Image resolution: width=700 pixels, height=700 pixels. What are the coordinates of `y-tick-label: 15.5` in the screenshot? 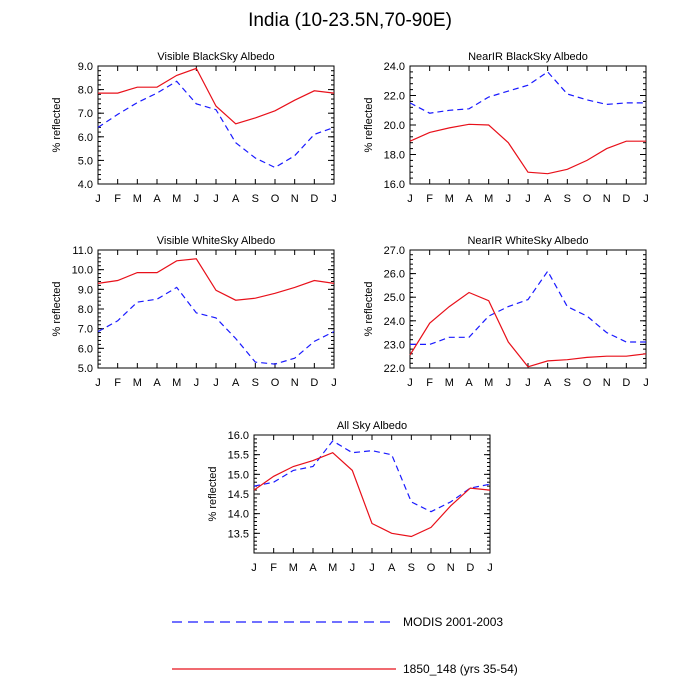 It's located at (238, 456).